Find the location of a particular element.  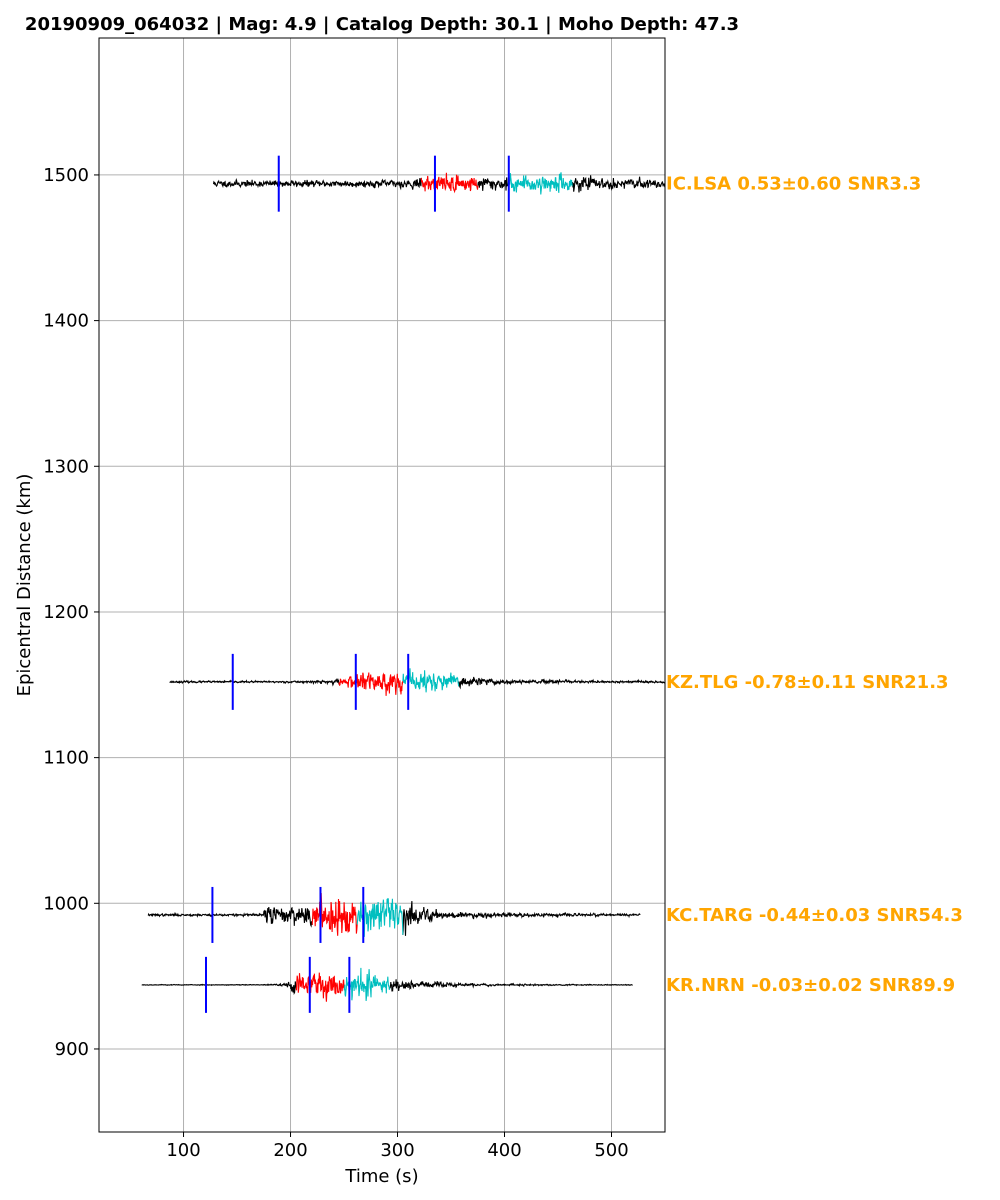

y-axis-label: Epicentral Distance (km) is located at coordinates (24, 585).